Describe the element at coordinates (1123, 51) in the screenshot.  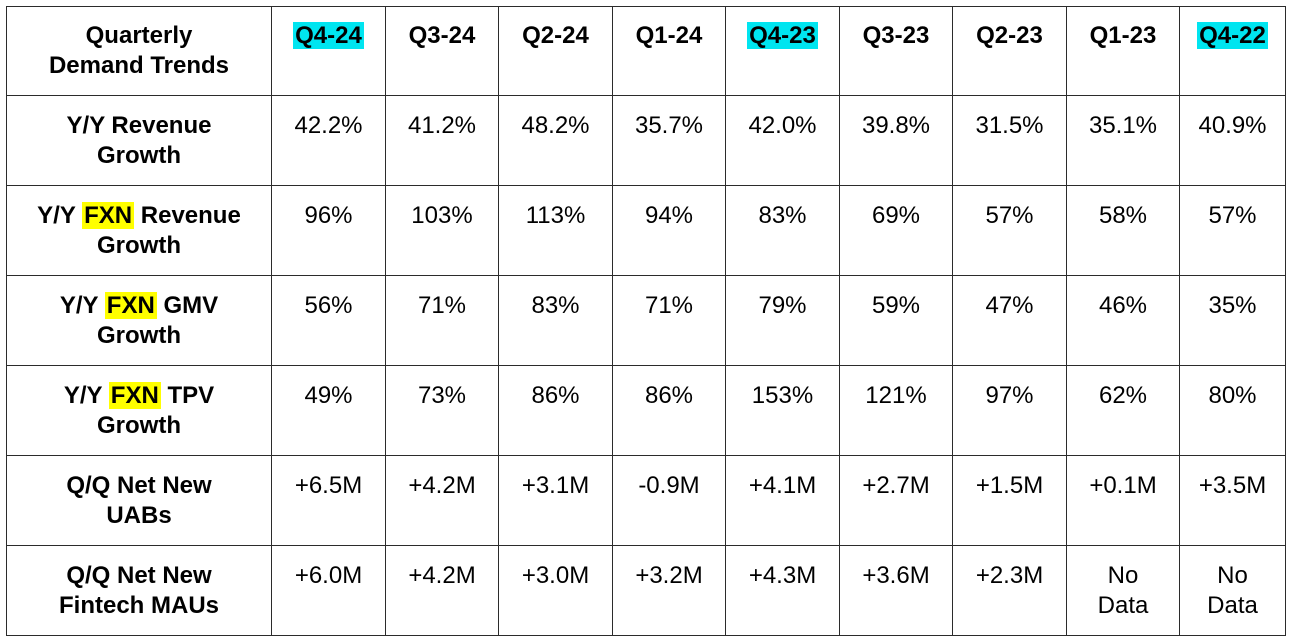
I see `column-header-q1-23: Q1-23` at that location.